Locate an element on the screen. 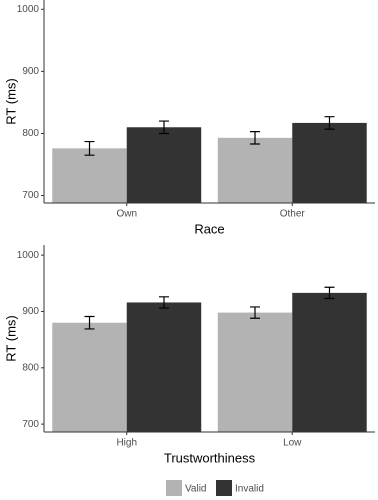 The height and width of the screenshot is (500, 378). x-tick-label: High is located at coordinates (126, 443).